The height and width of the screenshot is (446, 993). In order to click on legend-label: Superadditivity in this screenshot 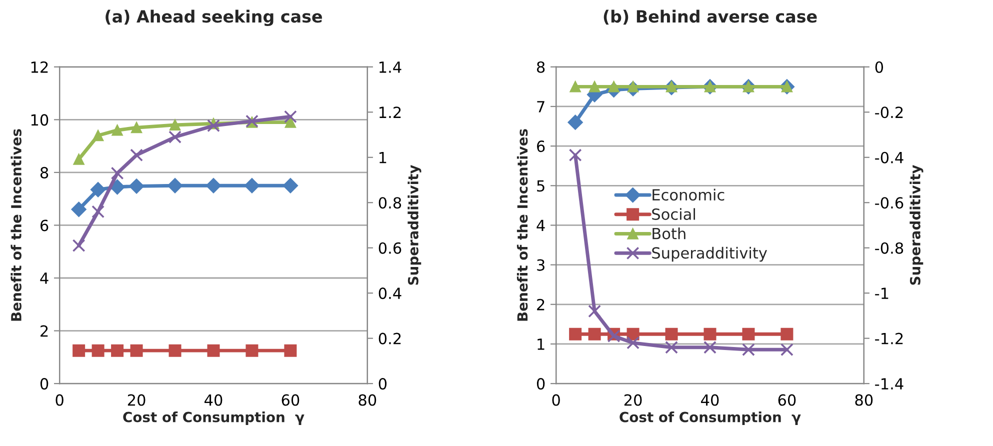, I will do `click(710, 254)`.